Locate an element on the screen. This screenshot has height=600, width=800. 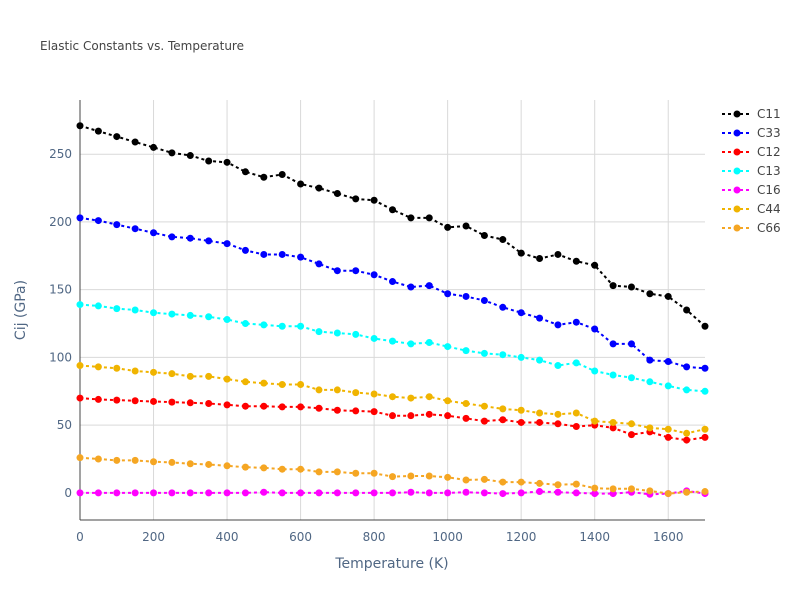
legend-item: C44 is located at coordinates (751, 209).